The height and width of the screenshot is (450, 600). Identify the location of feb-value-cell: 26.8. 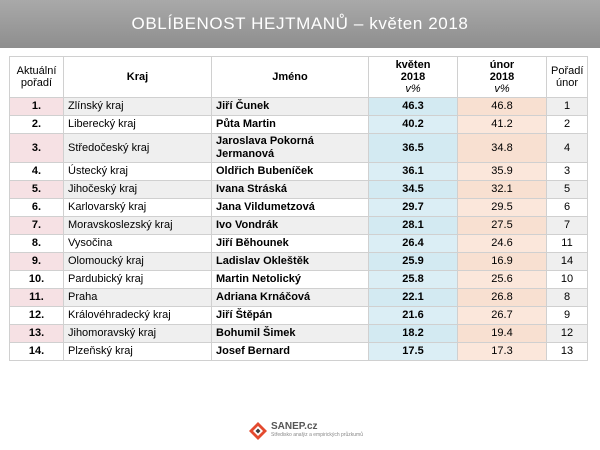
(502, 297).